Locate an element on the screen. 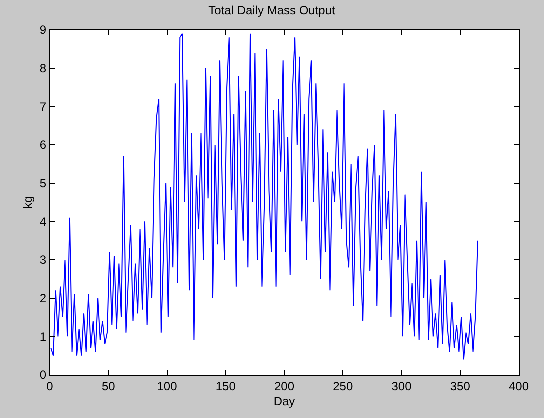 The height and width of the screenshot is (418, 544). x-tick-label: 200 is located at coordinates (284, 386).